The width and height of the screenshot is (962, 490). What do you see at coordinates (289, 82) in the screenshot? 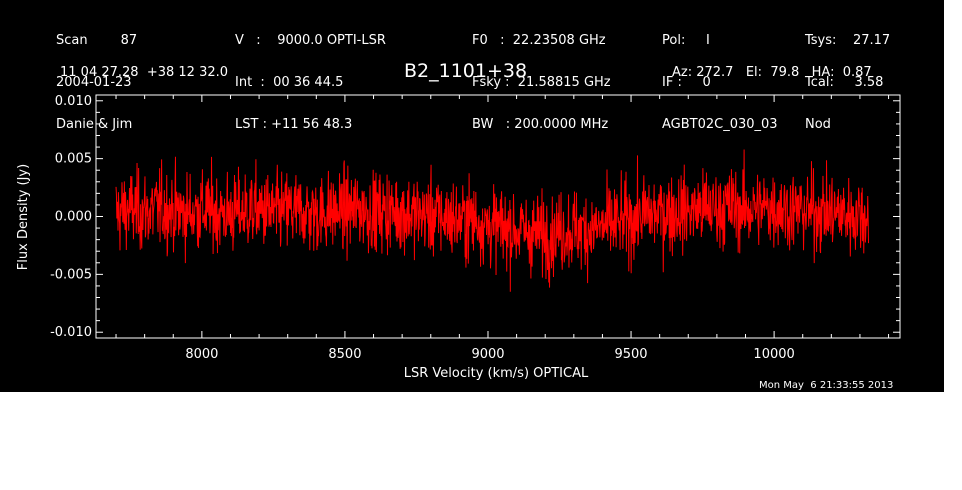
I see `integration-line: Int : 00 36 44.5` at bounding box center [289, 82].